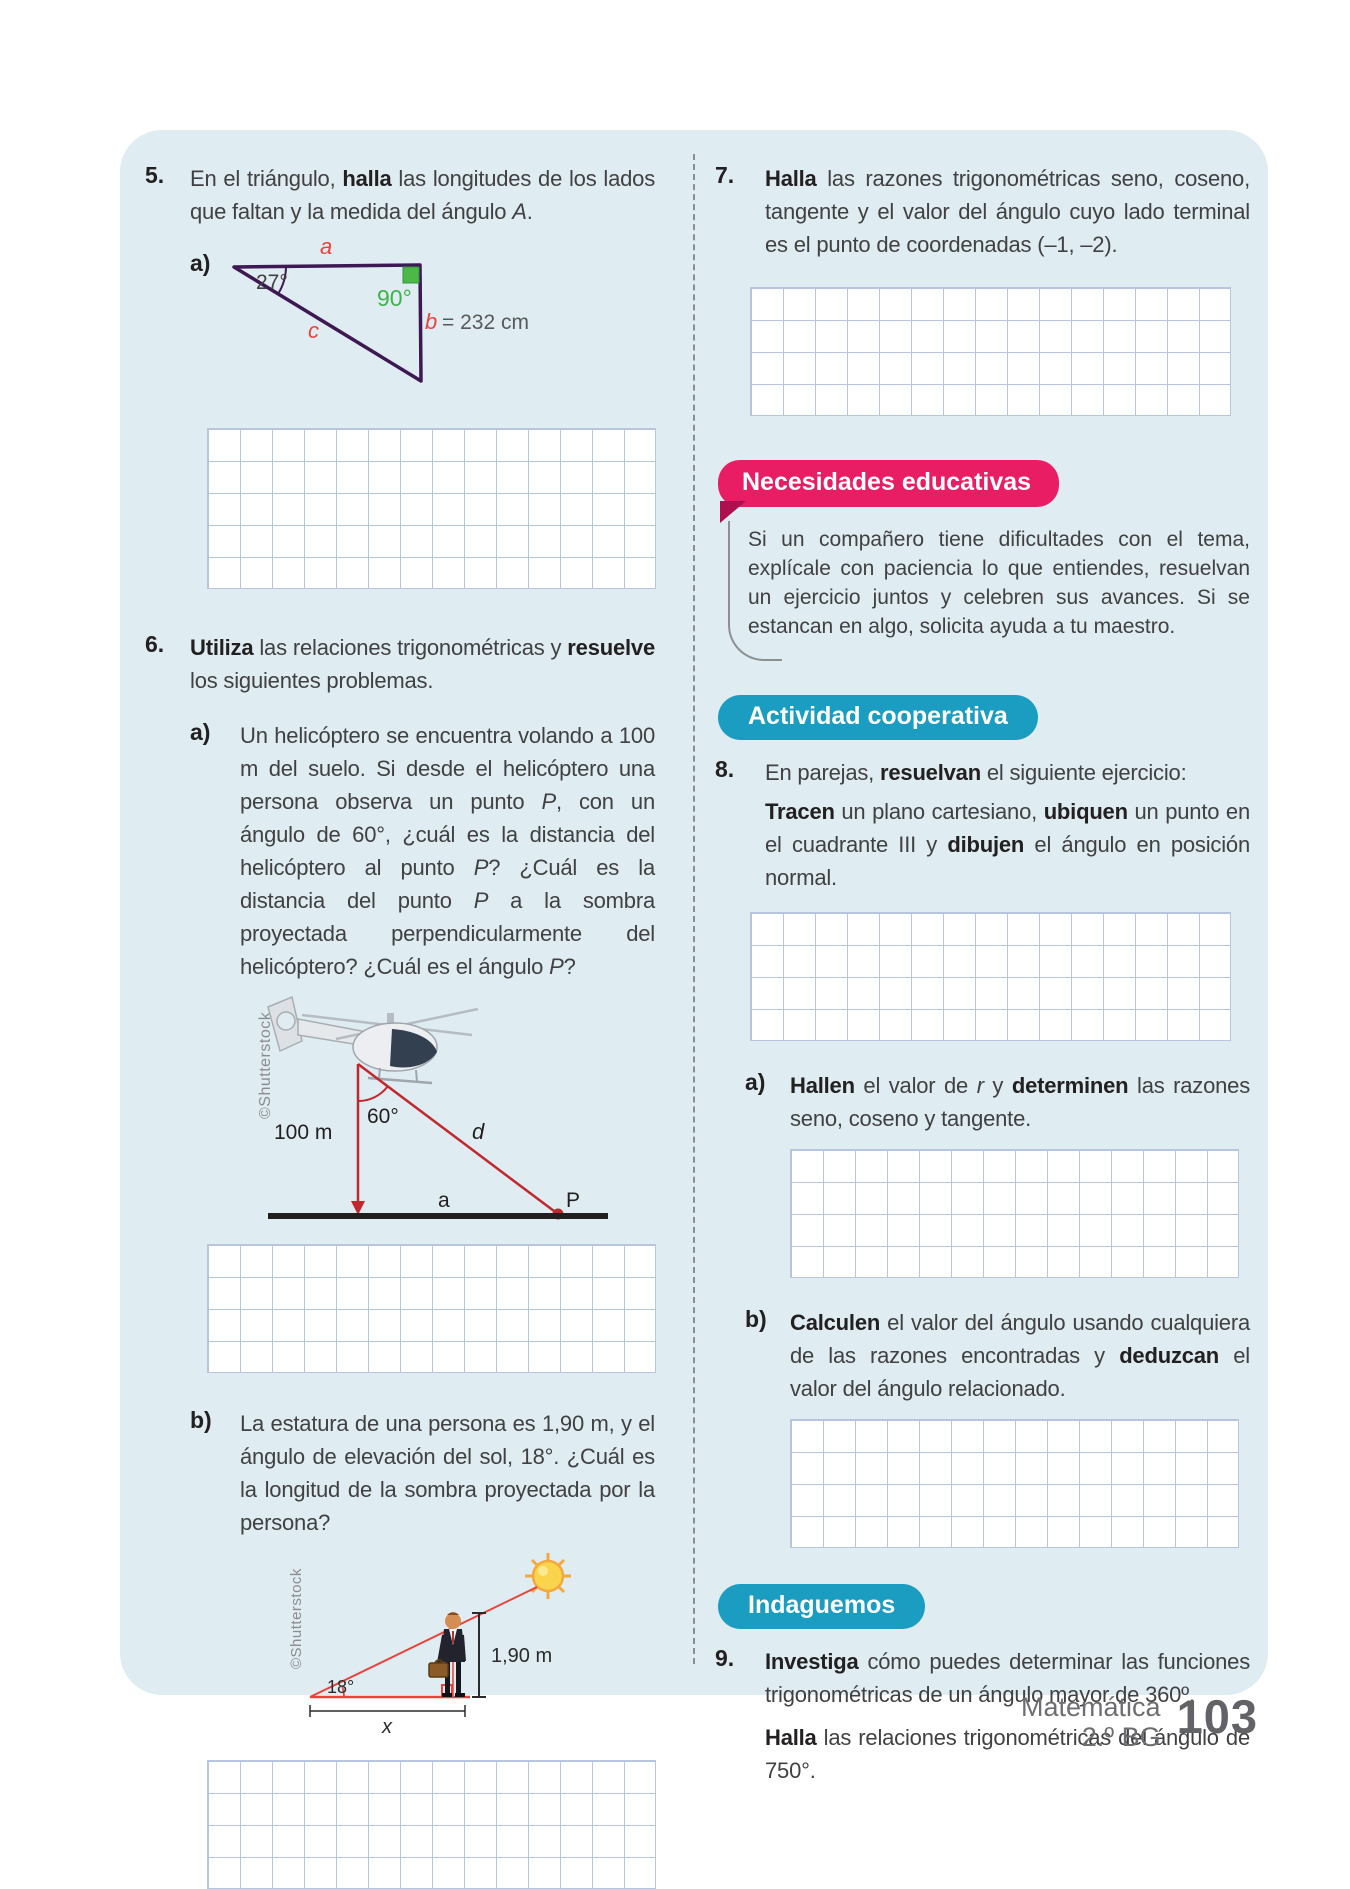 The image size is (1350, 1889). I want to click on answer-grid-ex5, so click(431, 508).